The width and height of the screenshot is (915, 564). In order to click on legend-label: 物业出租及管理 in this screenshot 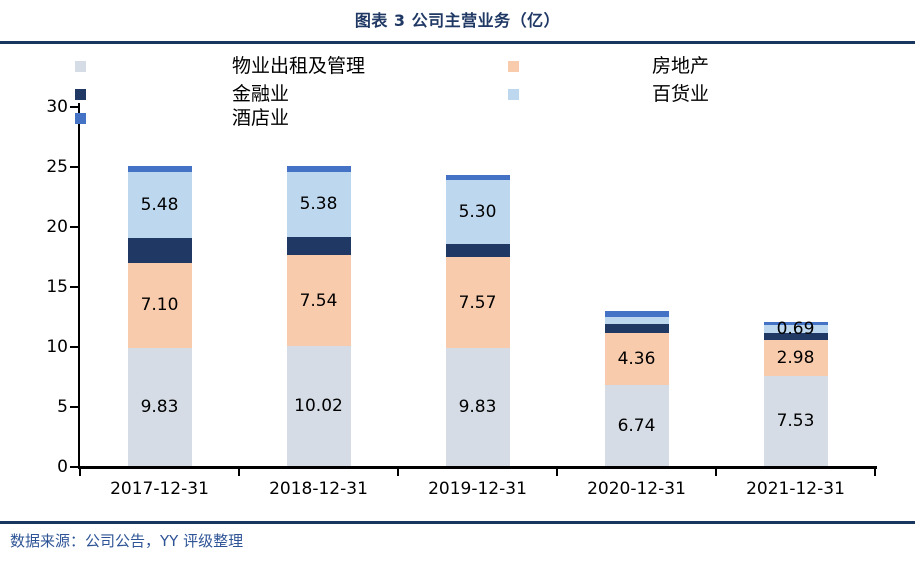, I will do `click(299, 66)`.